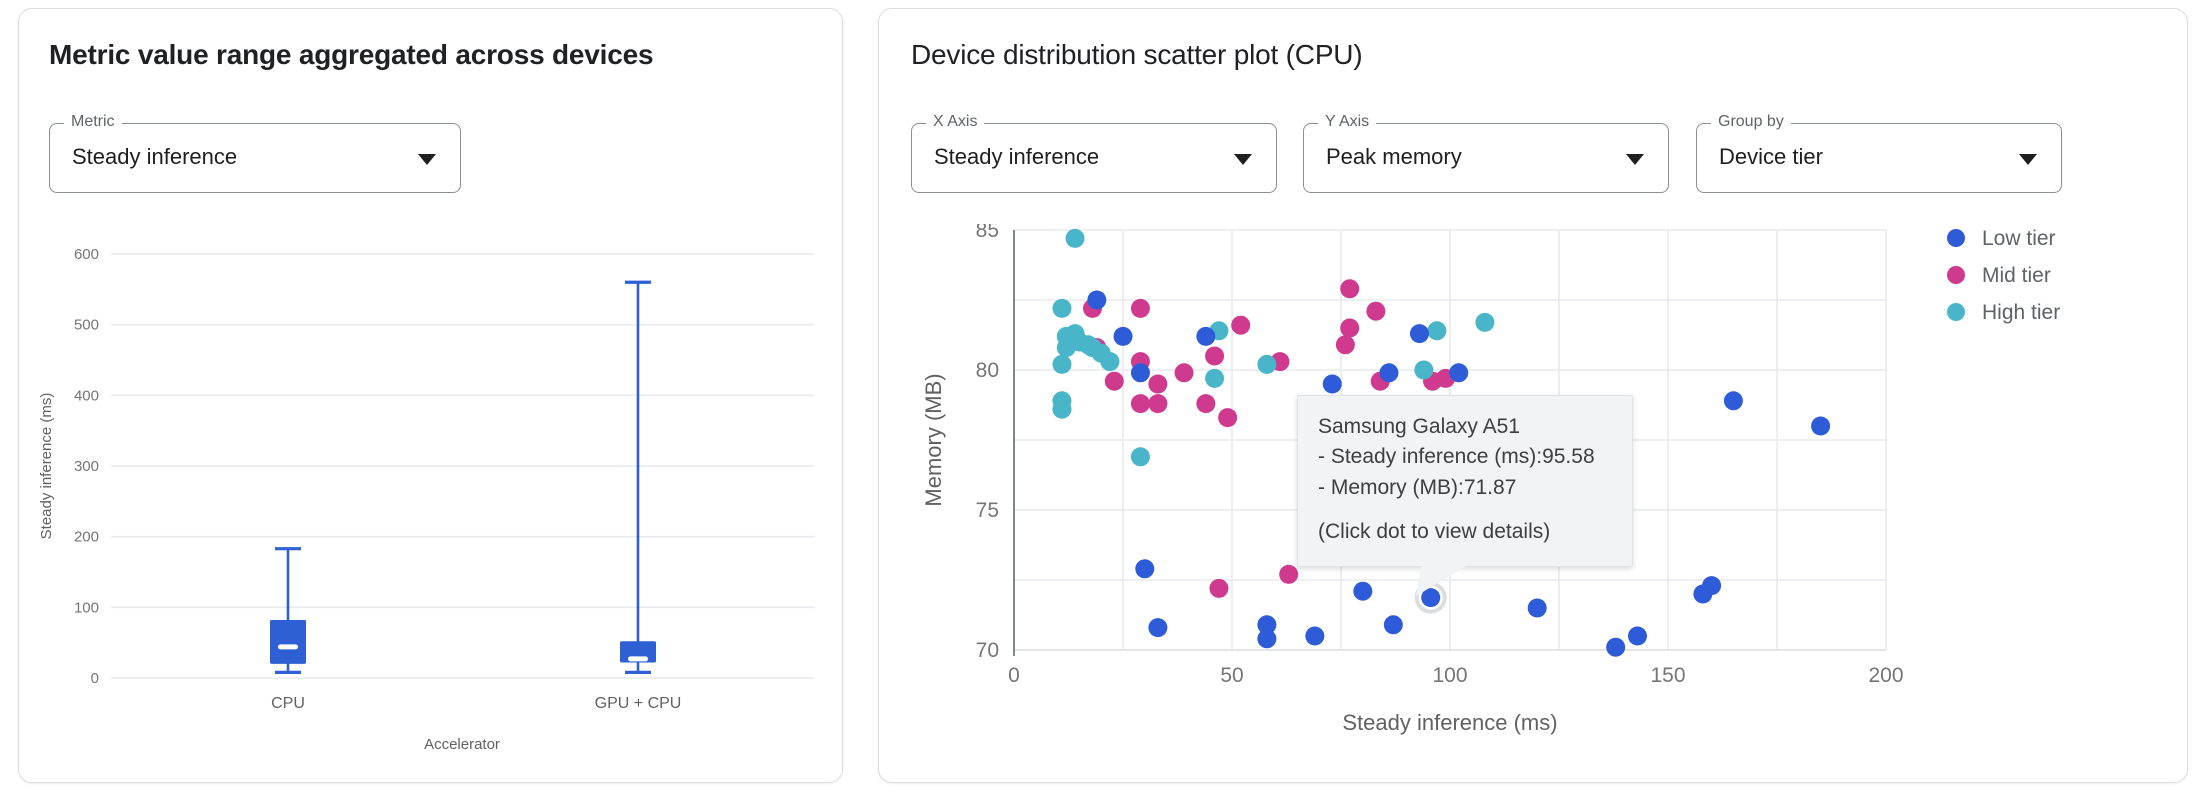 This screenshot has width=2200, height=808. Describe the element at coordinates (987, 510) in the screenshot. I see `scatter-y-tick: 75` at that location.